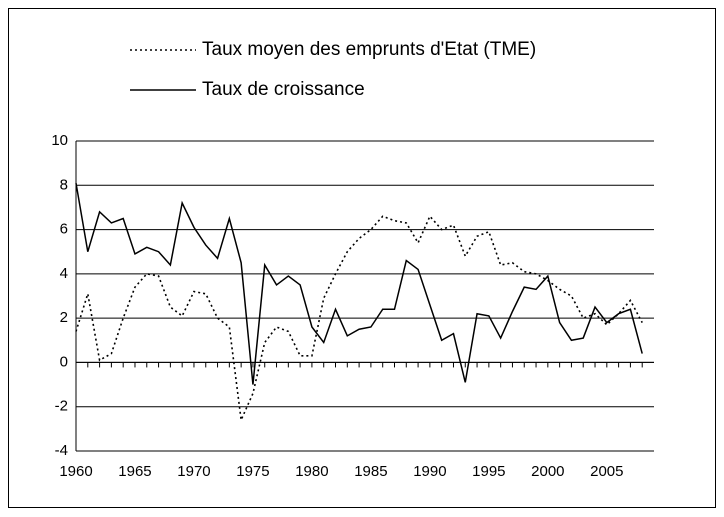 Image resolution: width=724 pixels, height=517 pixels. What do you see at coordinates (64, 184) in the screenshot?
I see `y-tick-label: 8` at bounding box center [64, 184].